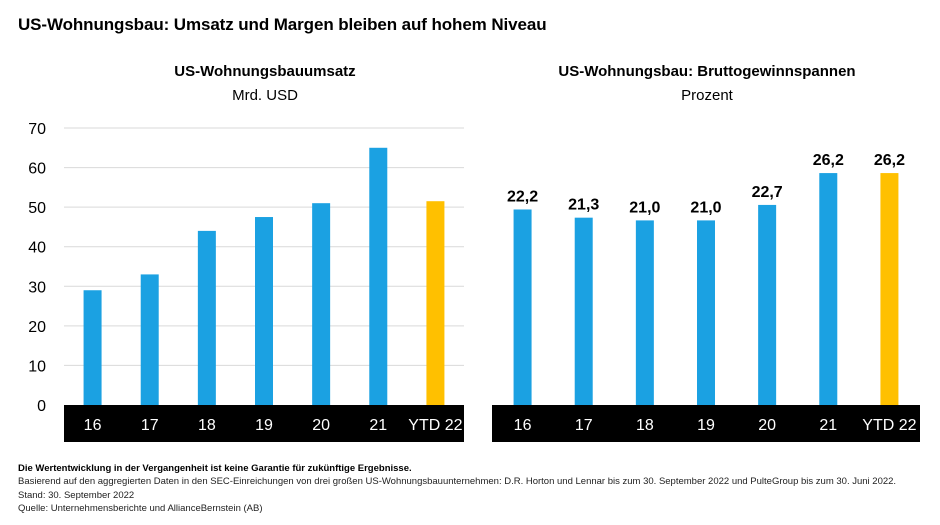  I want to click on chart1-xtick-label: 19, so click(264, 425).